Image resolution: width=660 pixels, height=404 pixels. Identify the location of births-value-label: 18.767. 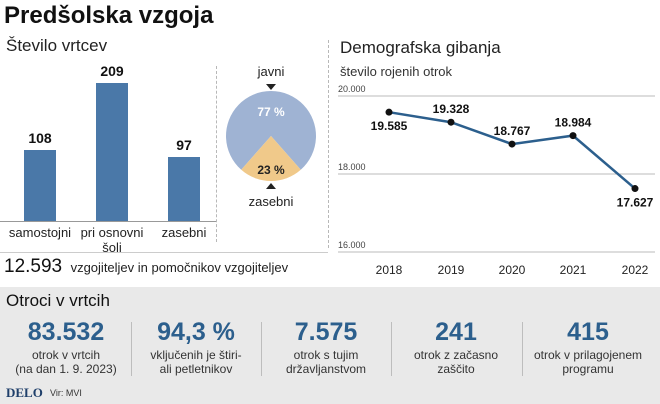
(512, 131).